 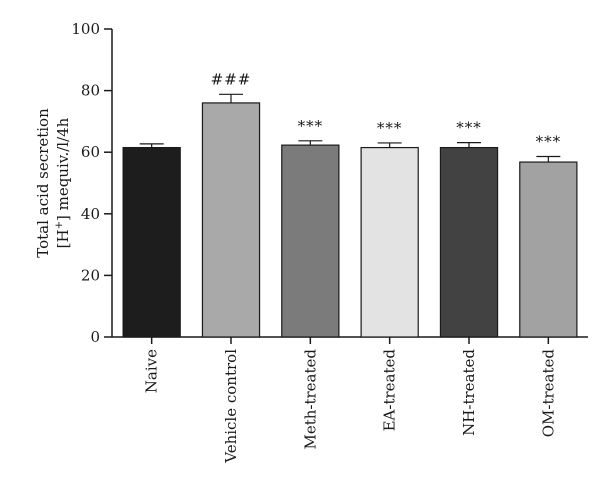 What do you see at coordinates (59, 225) in the screenshot?
I see `y-axis-title-unit-sup: +` at bounding box center [59, 225].